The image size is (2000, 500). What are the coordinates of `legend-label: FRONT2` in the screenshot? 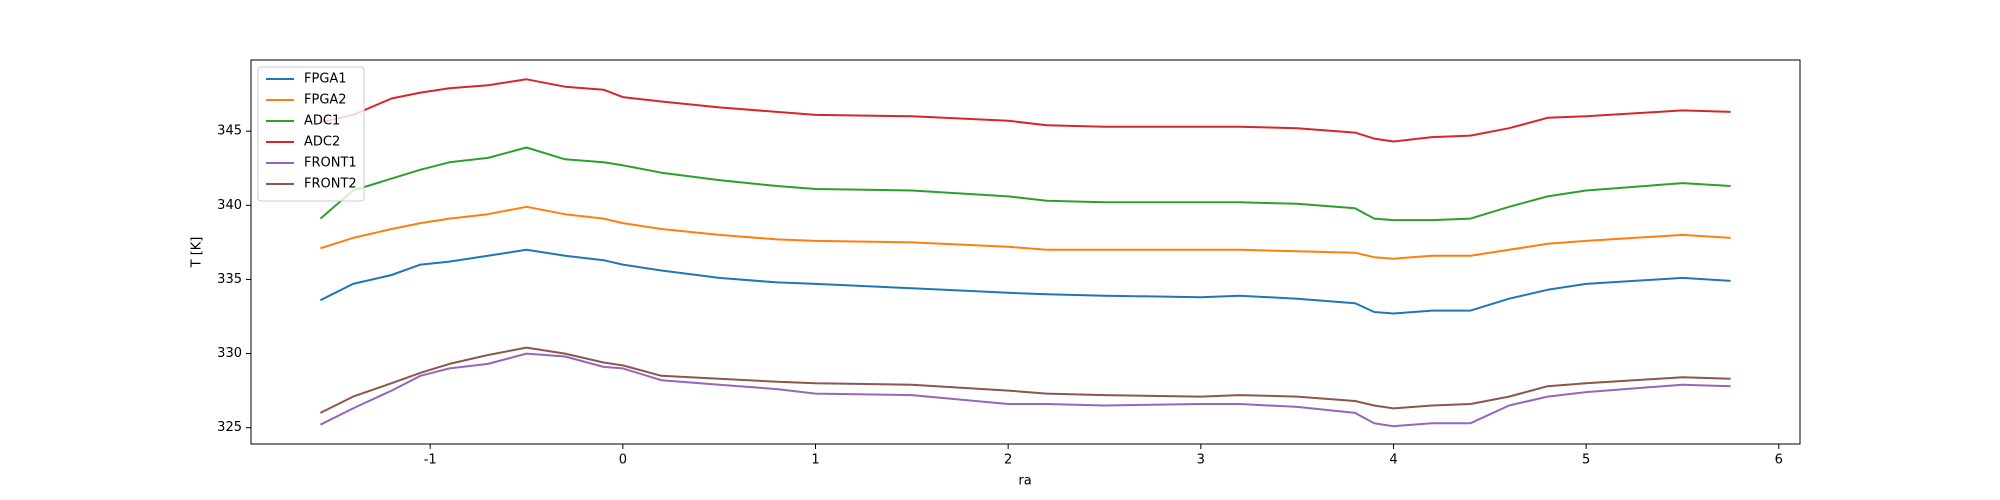 It's located at (330, 184).